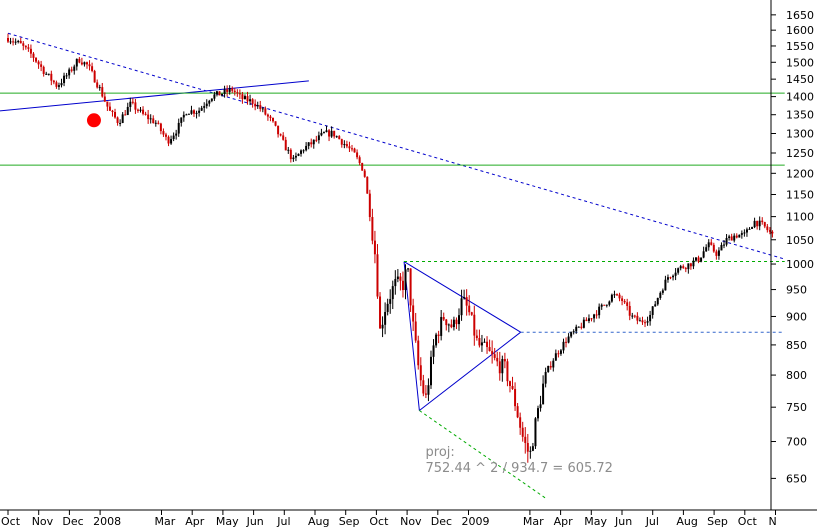 The width and height of the screenshot is (817, 527). I want to click on x-tick-label: Sep, so click(349, 521).